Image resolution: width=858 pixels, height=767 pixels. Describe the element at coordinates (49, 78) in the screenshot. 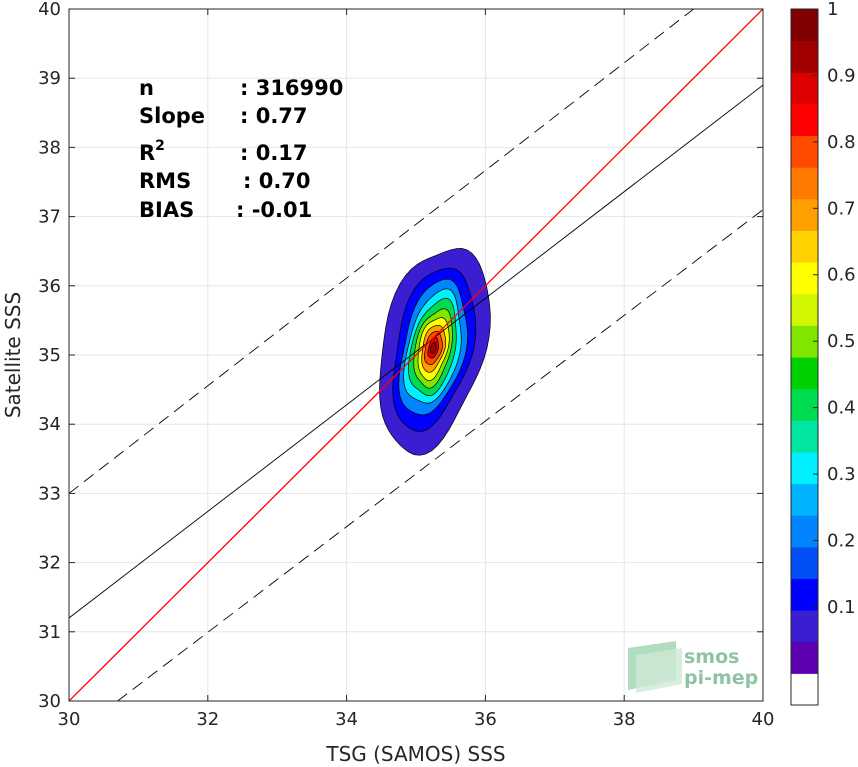

I see `y-tick-label: 39` at that location.